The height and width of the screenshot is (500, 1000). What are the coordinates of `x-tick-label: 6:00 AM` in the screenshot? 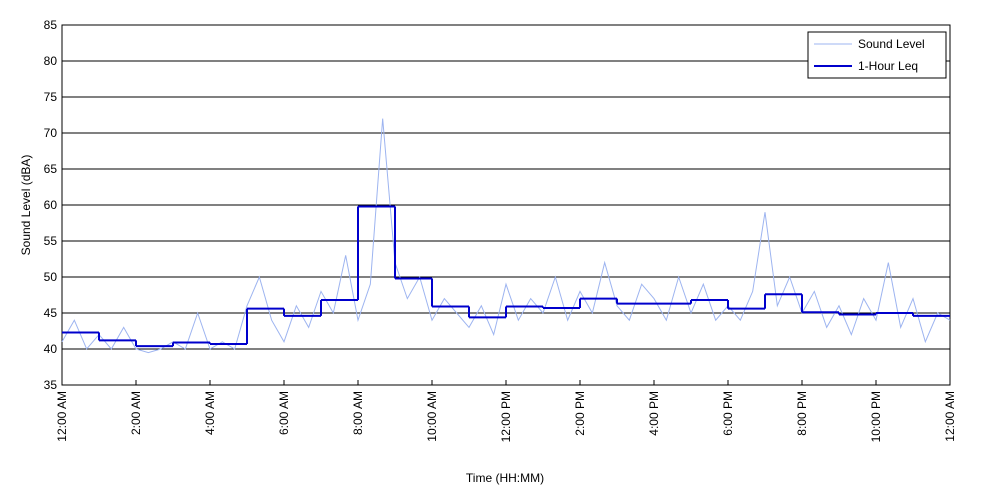 It's located at (284, 413).